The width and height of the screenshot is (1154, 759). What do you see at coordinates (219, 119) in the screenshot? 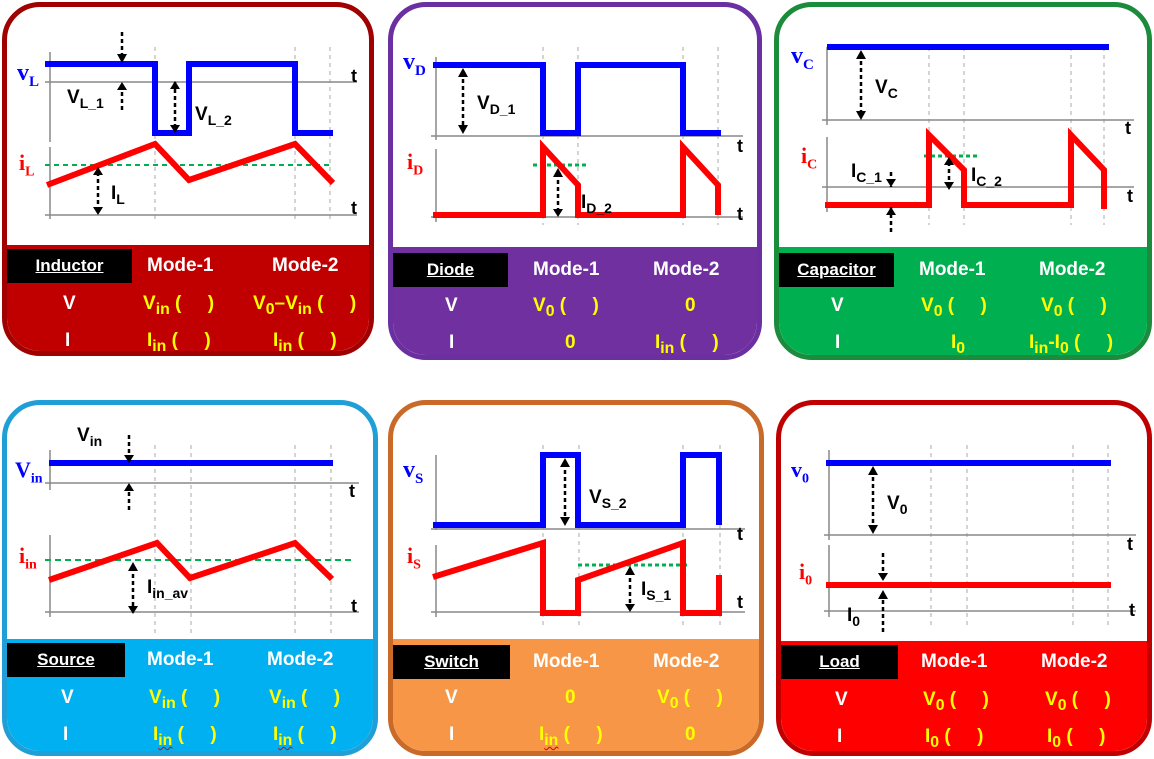
I see `annot-sub: L_2` at bounding box center [219, 119].